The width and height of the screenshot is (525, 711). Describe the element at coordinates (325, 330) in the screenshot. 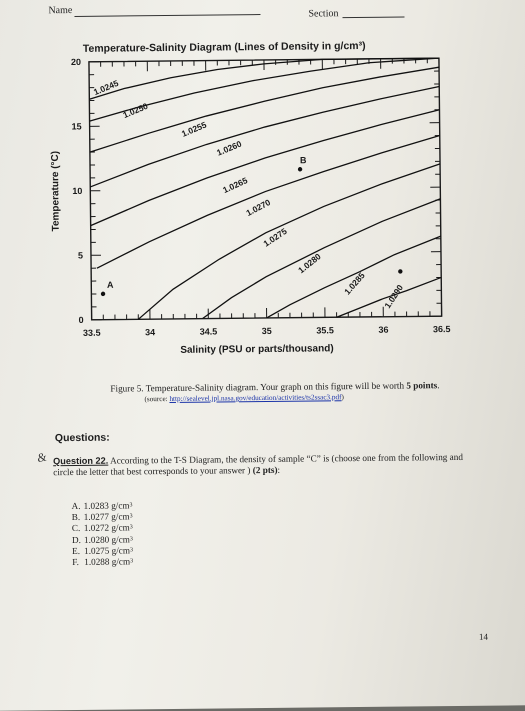

I see `x-tick-label: 35.5` at that location.